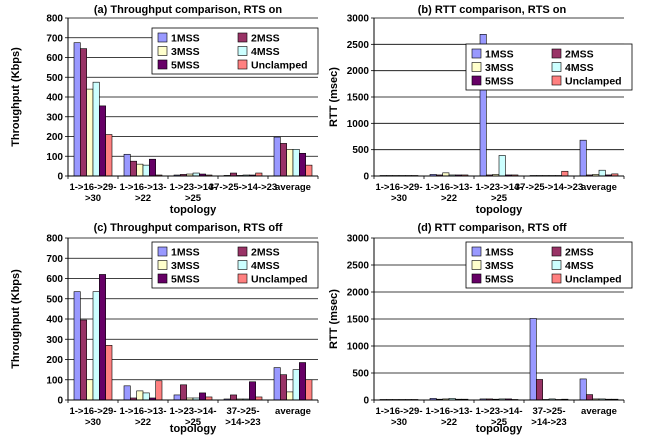 The image size is (652, 437). I want to click on y-tick-label: 0, so click(60, 401).